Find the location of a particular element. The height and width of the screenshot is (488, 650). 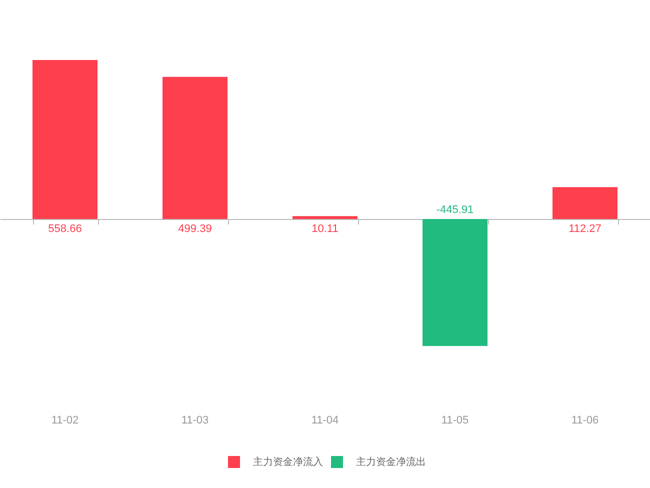

x-tick-label: 11-04 is located at coordinates (325, 420).